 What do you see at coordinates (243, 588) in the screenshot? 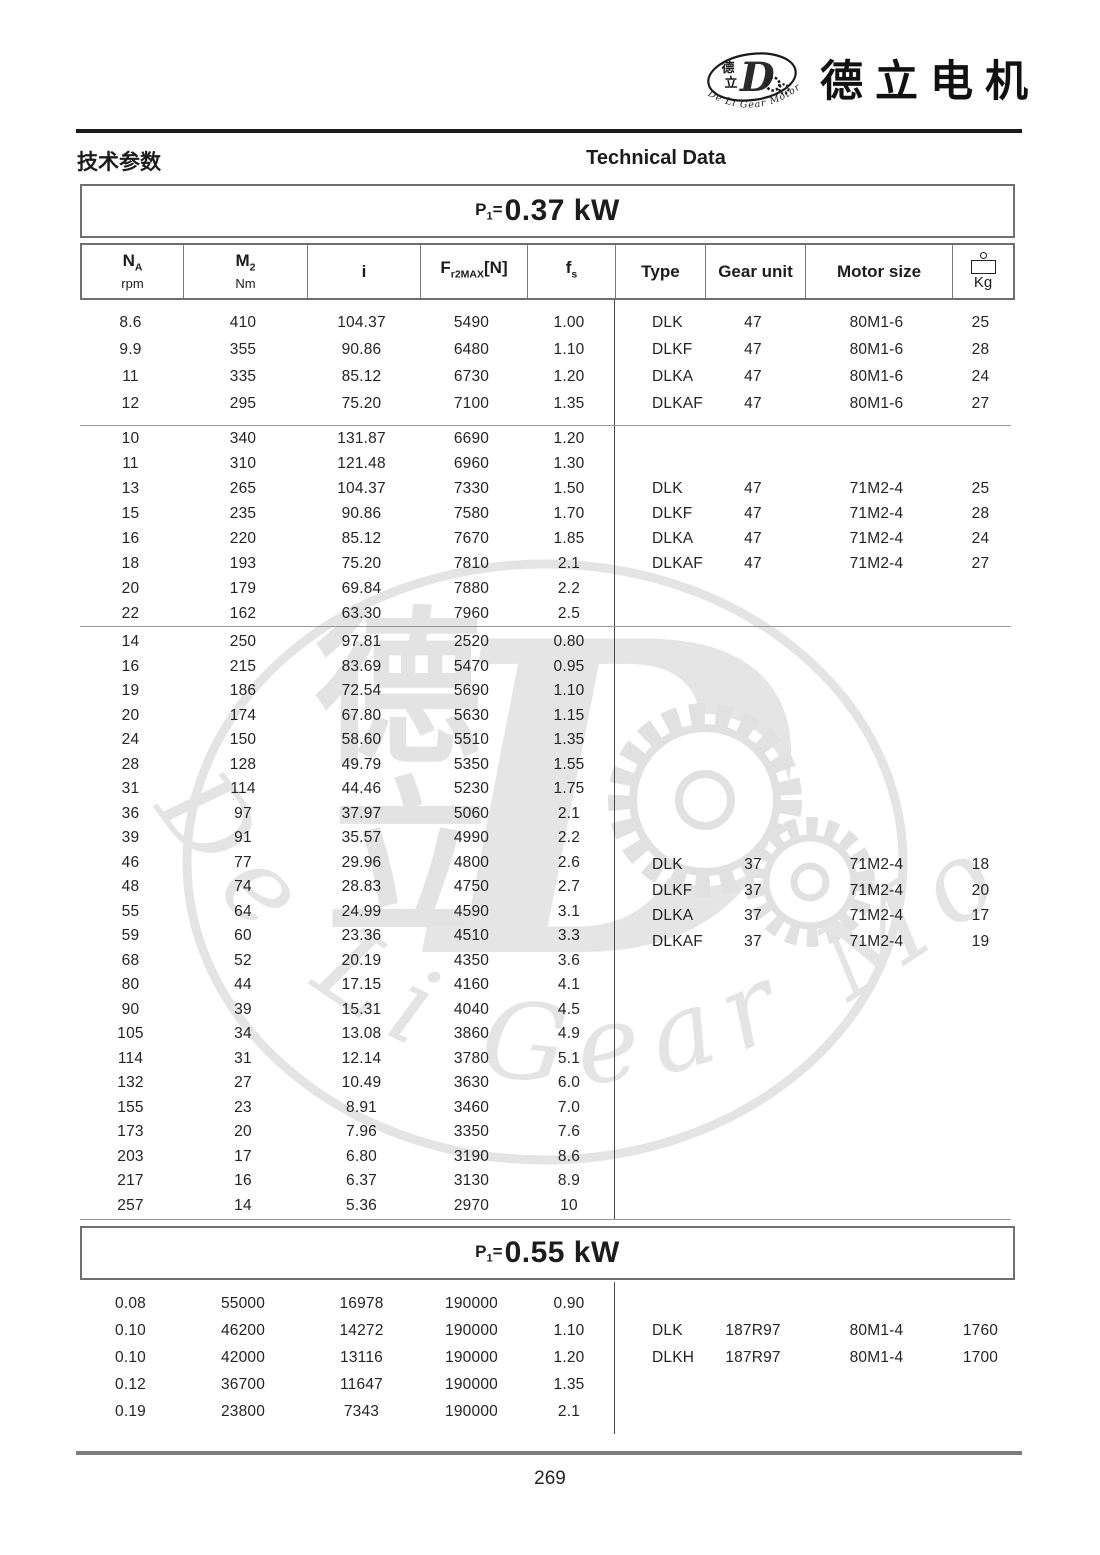
I see `cell: 179` at bounding box center [243, 588].